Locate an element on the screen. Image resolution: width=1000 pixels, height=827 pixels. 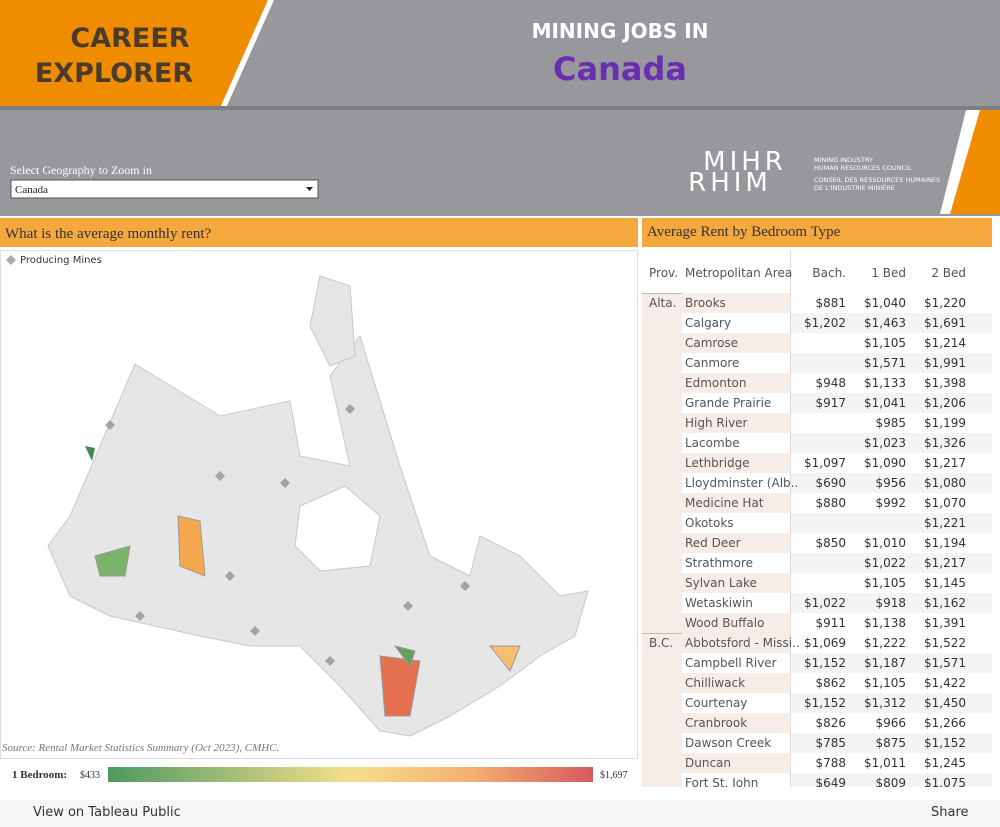
rent: $985 is located at coordinates (890, 423).